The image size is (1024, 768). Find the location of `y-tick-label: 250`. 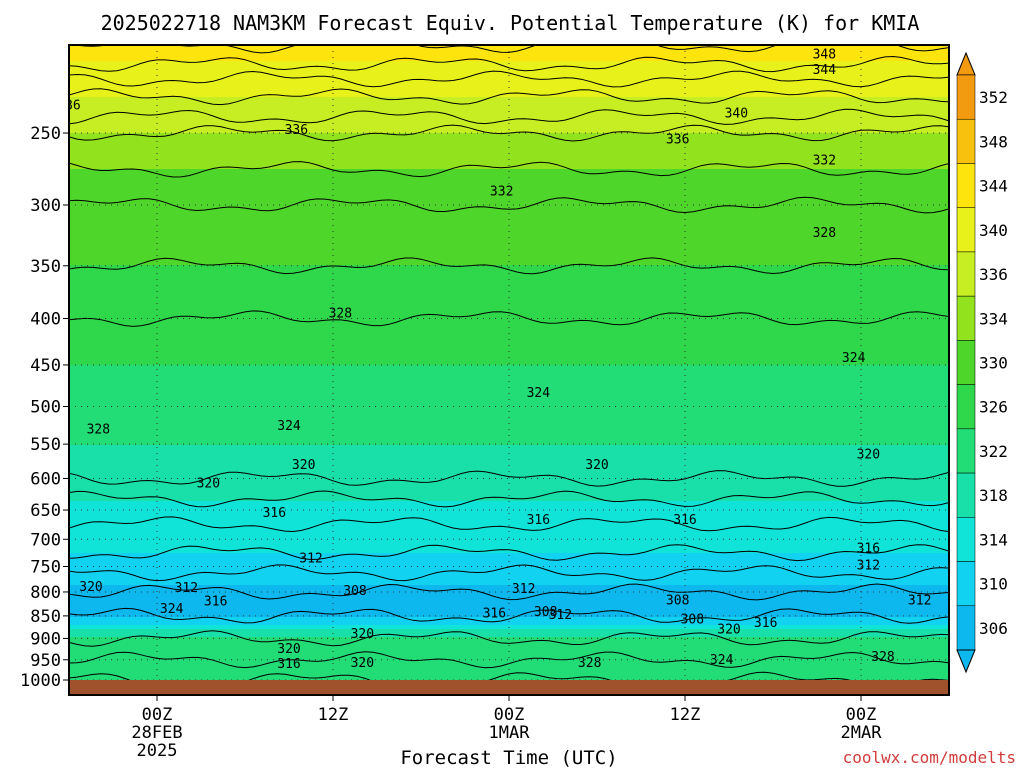

y-tick-label: 250 is located at coordinates (45, 134).